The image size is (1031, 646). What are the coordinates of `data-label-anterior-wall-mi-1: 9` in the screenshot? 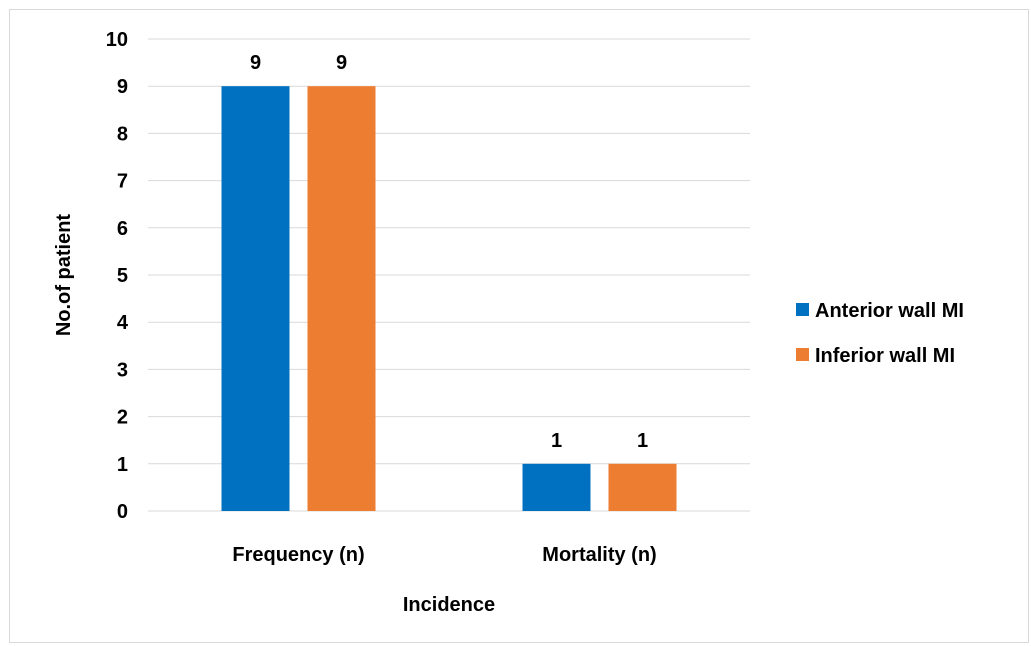 It's located at (255, 63).